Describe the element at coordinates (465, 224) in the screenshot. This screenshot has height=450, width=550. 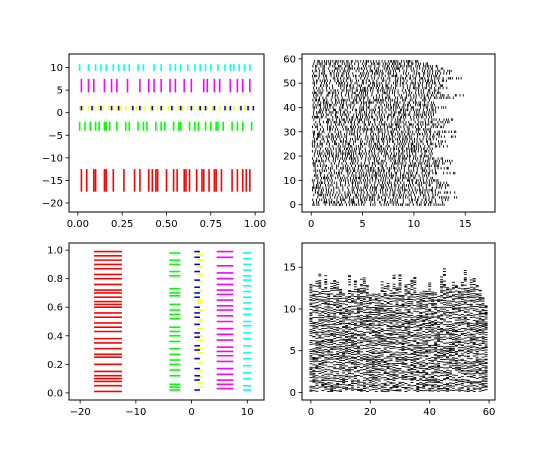
I see `x-tick-label: 15` at that location.